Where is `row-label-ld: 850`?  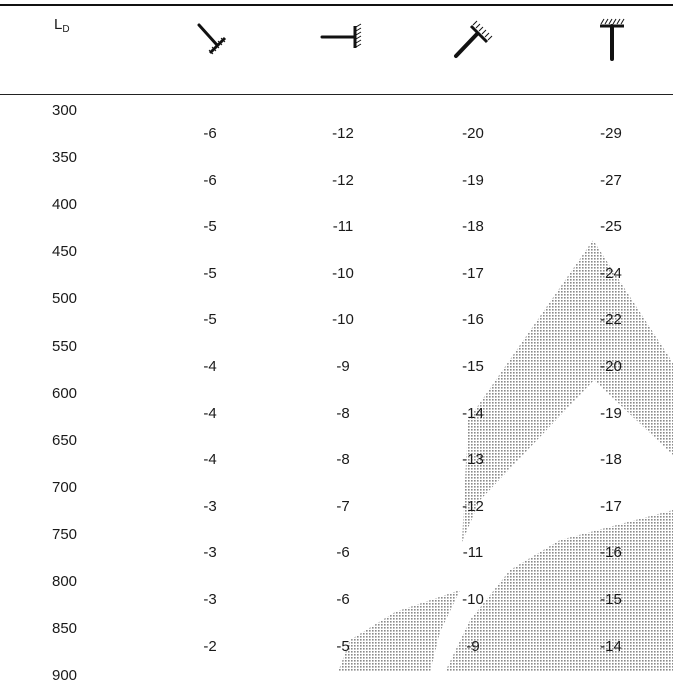
row-label-ld: 850 is located at coordinates (65, 629).